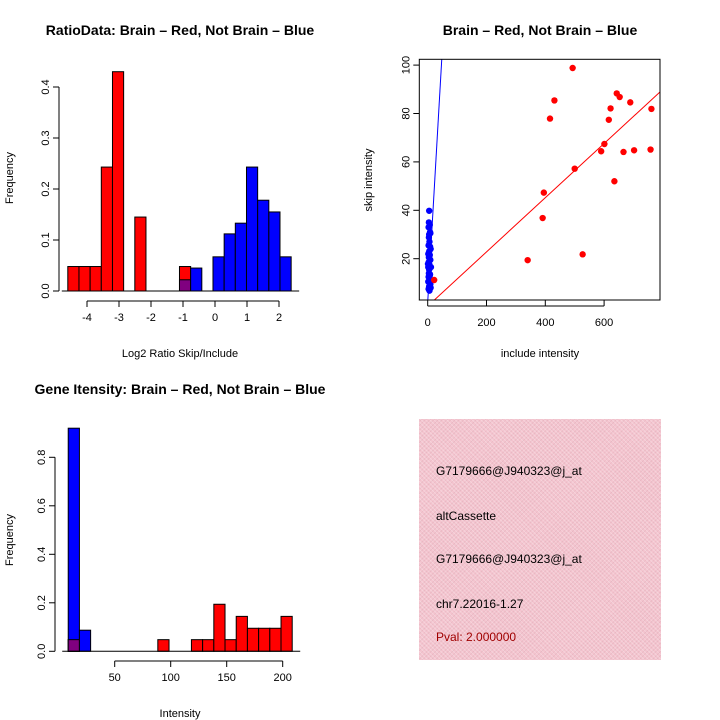 The height and width of the screenshot is (720, 720). I want to click on y-tick-label: 20, so click(406, 259).